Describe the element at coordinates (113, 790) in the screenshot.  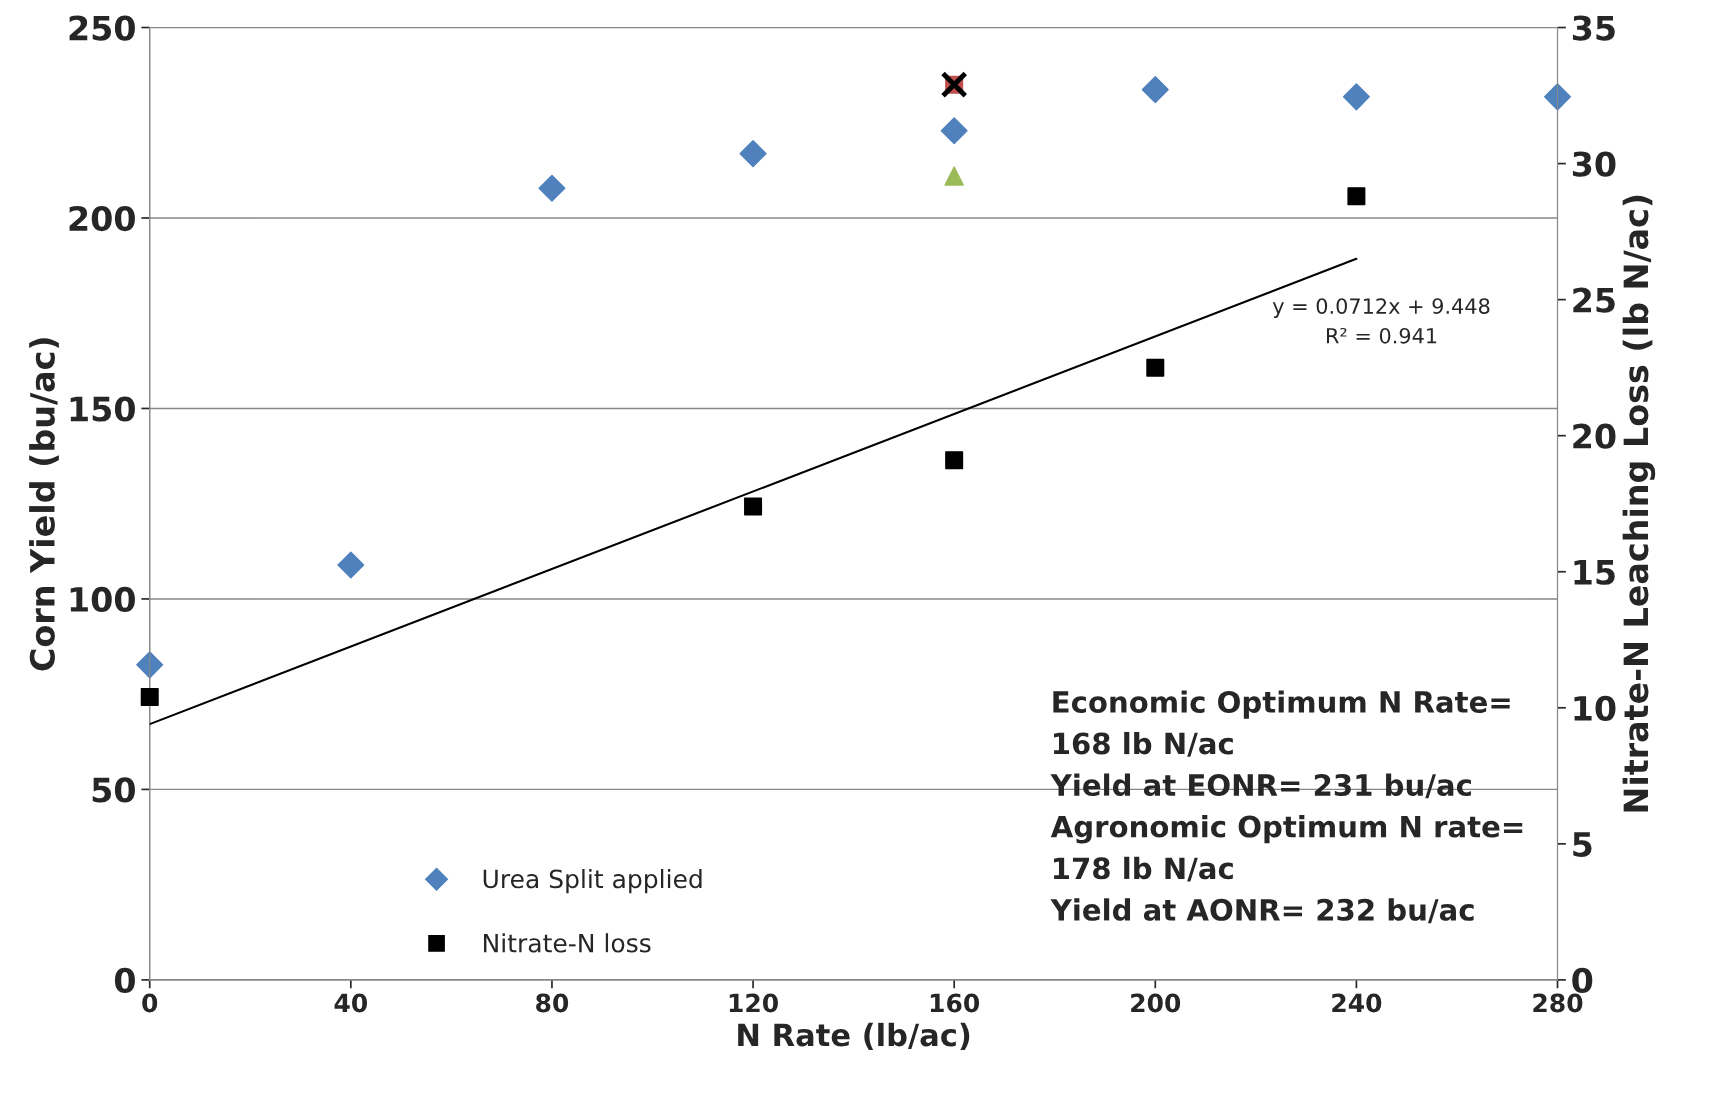
I see `y-tick-label: 50` at that location.